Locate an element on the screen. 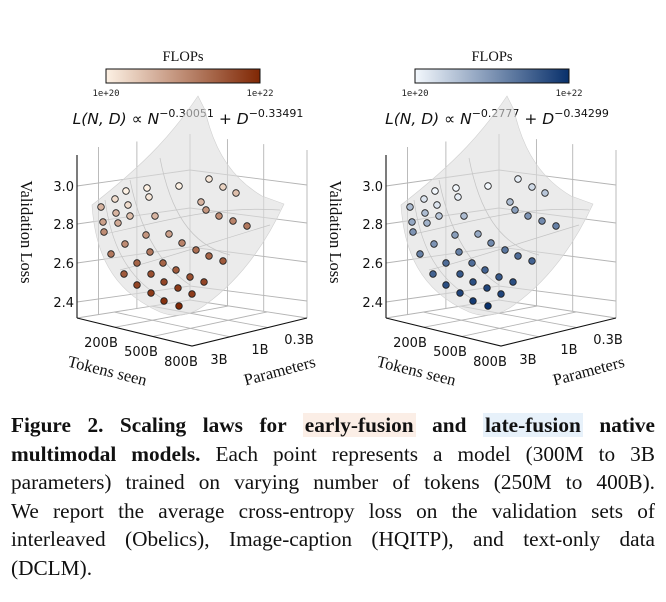  caption-title: and is located at coordinates (449, 425).